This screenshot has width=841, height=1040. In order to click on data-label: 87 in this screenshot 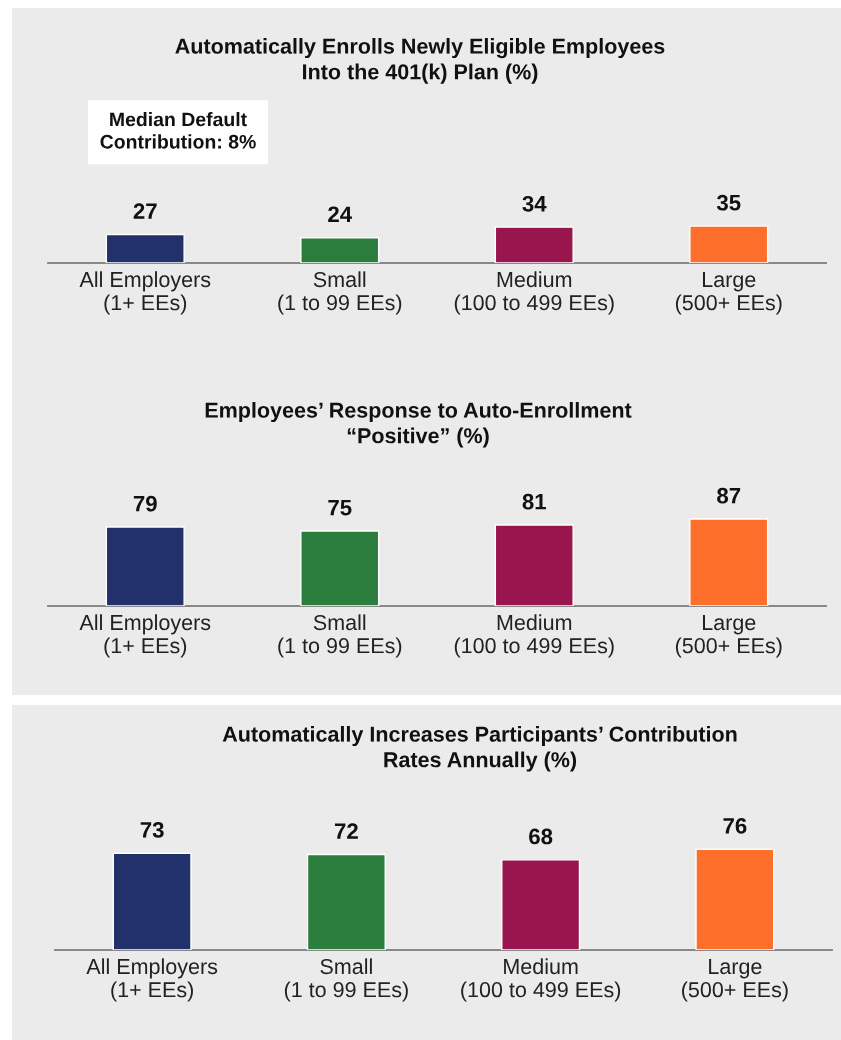, I will do `click(729, 495)`.